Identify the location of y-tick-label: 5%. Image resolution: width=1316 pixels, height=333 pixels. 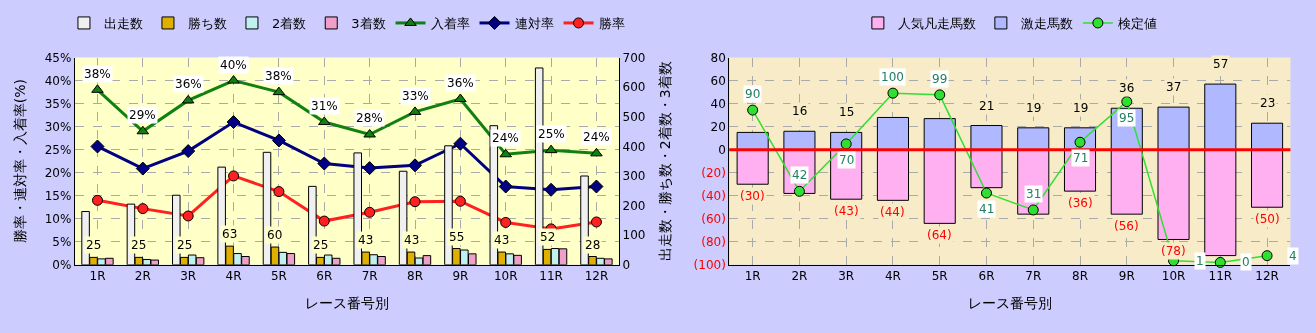
(62, 241).